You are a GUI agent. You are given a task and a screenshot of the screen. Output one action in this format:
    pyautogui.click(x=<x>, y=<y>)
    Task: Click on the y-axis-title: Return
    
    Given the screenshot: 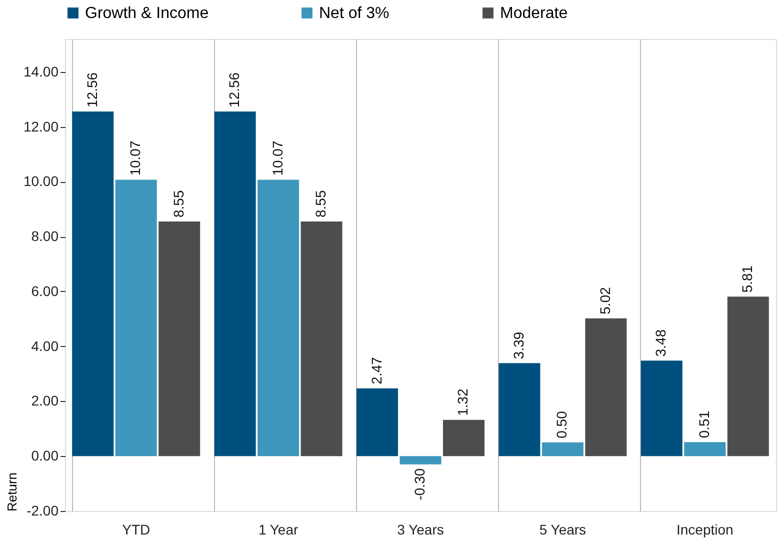 What is the action you would take?
    pyautogui.click(x=12, y=492)
    